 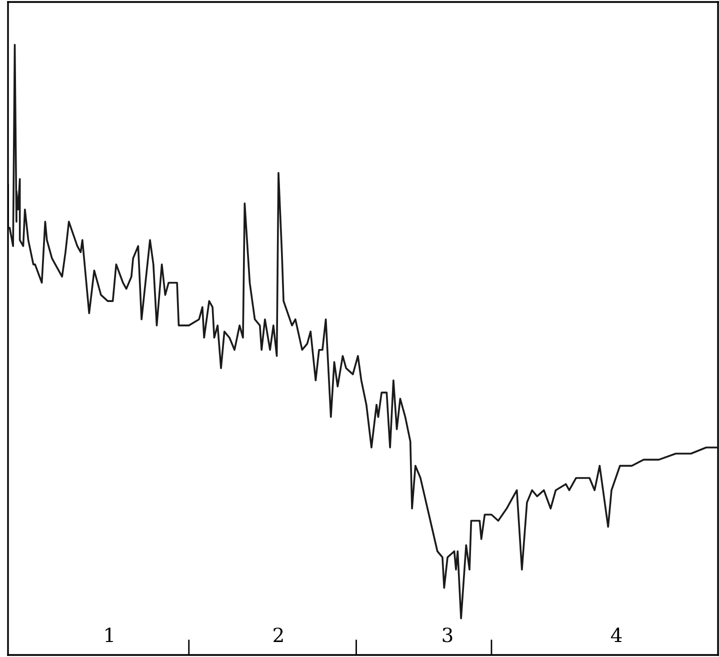 I want to click on x-tick-label: 4, so click(x=616, y=635).